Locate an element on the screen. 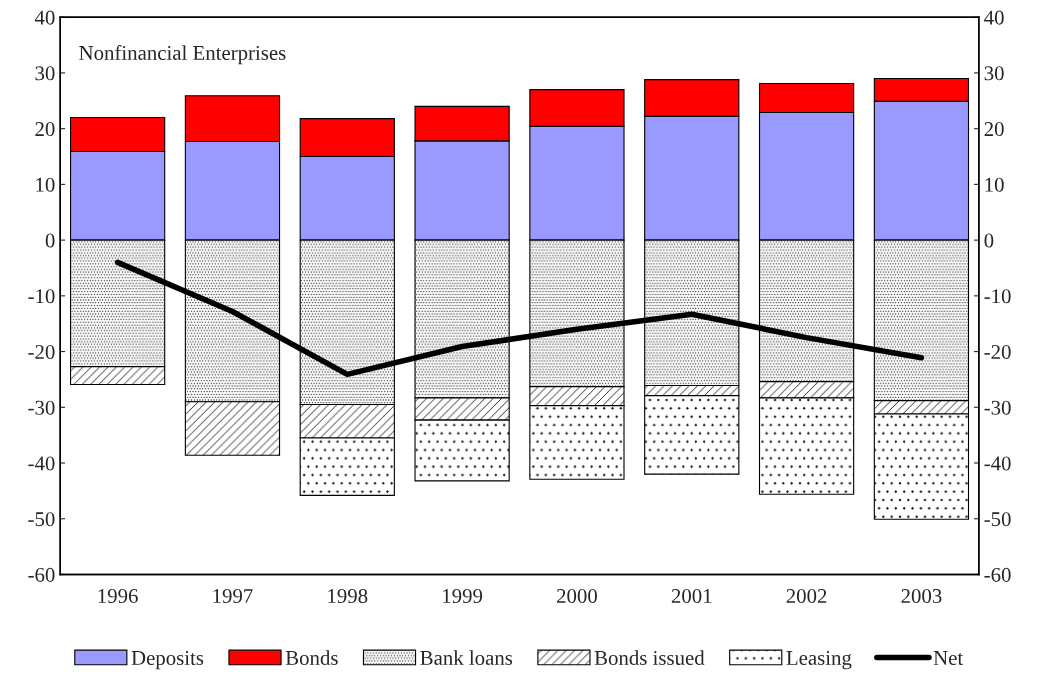  y-tick-label: -20 is located at coordinates (41, 351).